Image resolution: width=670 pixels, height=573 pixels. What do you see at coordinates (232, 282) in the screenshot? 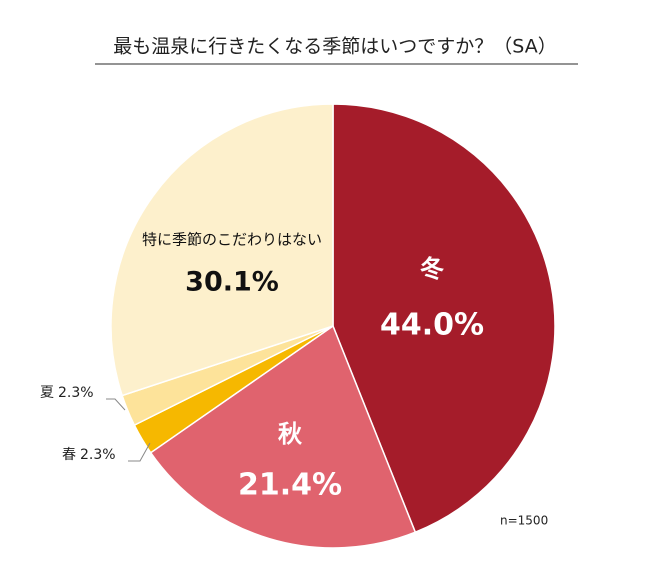
I see `value-label: 30.1%` at bounding box center [232, 282].